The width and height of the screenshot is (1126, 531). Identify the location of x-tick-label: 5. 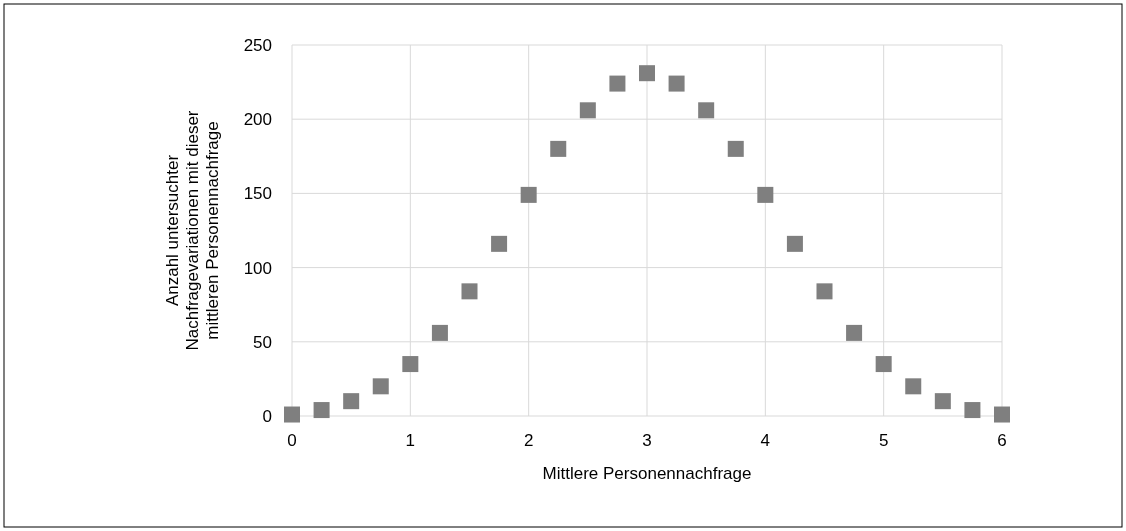
(883, 440).